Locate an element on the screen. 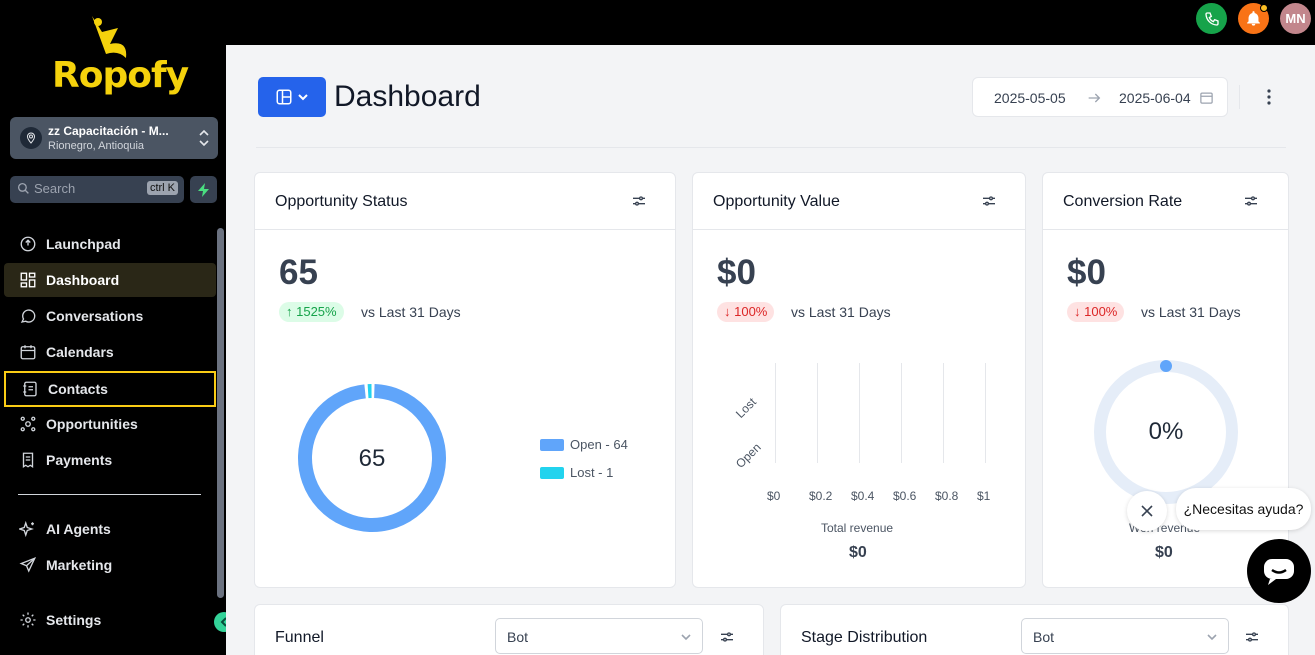 The height and width of the screenshot is (655, 1315). card-title: Opportunity Value is located at coordinates (776, 201).